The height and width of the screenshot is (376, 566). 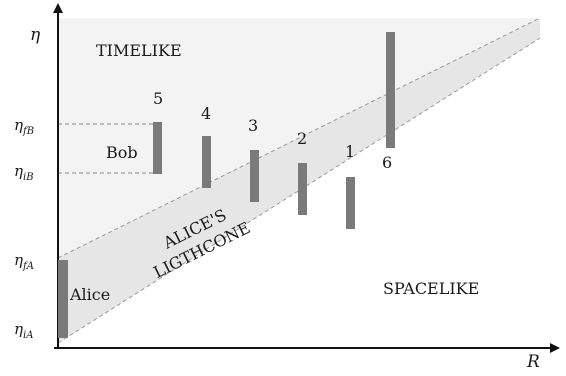 I want to click on detector-3-label: 3, so click(x=253, y=125).